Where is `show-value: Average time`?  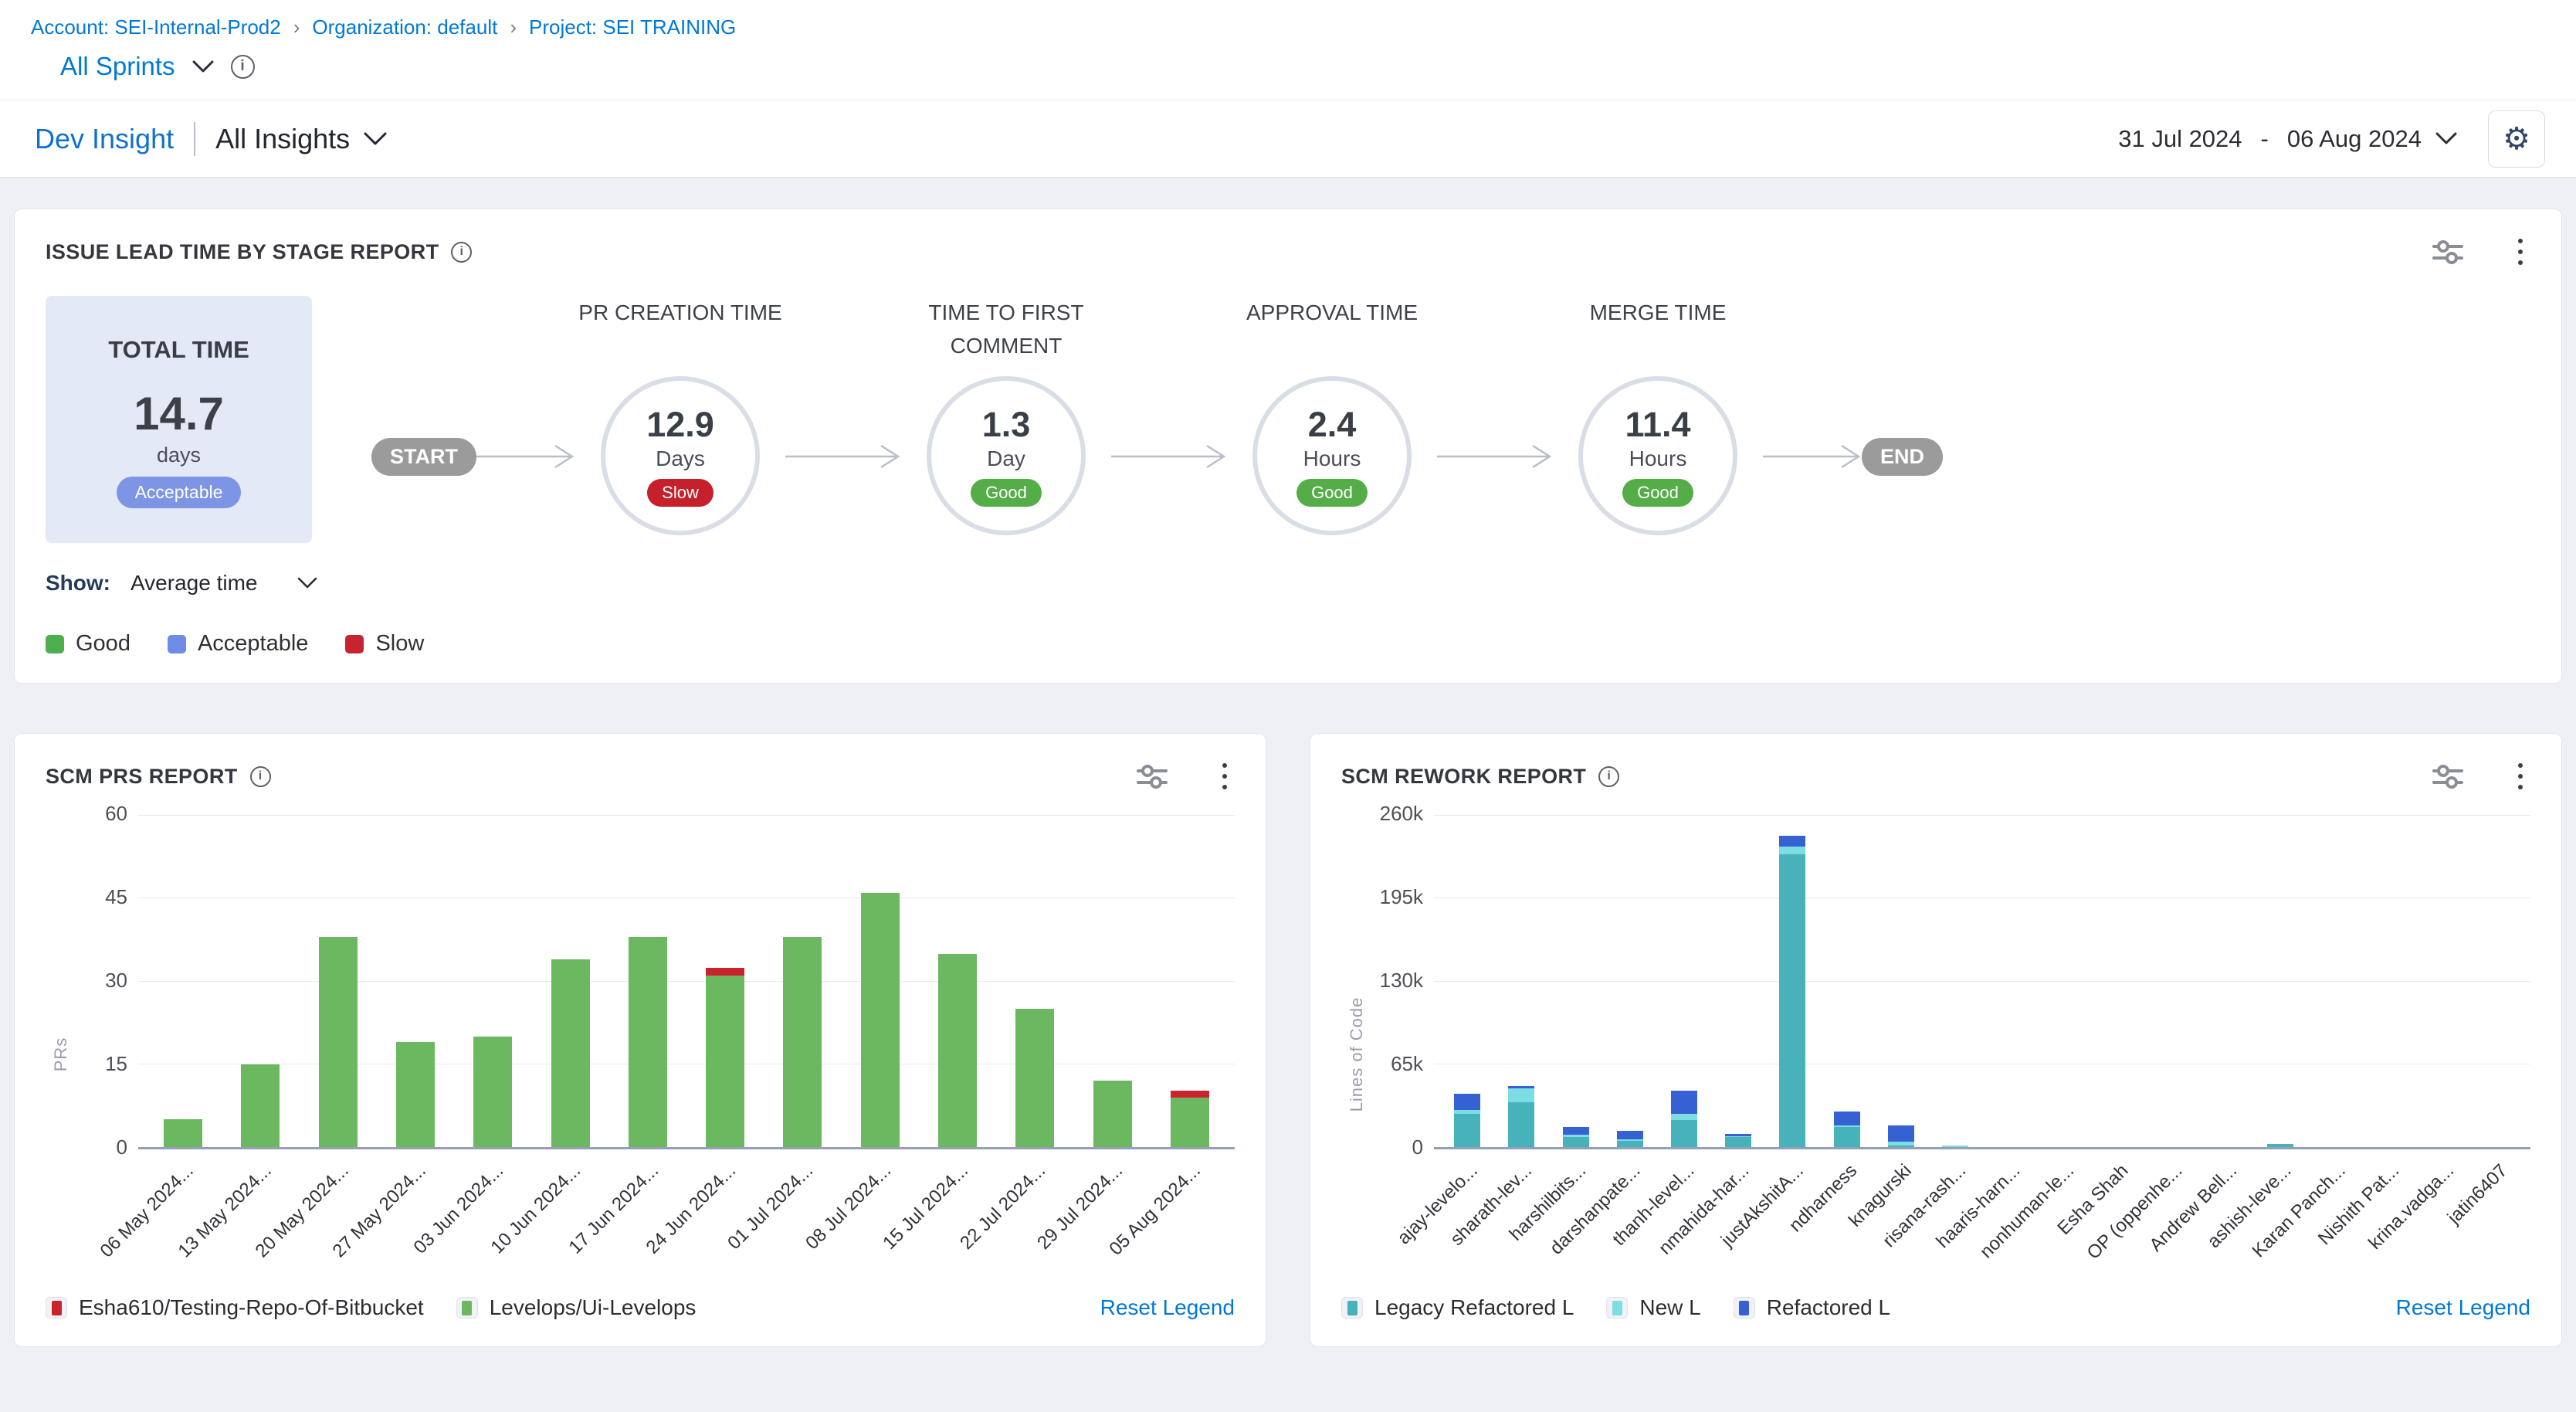
show-value: Average time is located at coordinates (194, 583).